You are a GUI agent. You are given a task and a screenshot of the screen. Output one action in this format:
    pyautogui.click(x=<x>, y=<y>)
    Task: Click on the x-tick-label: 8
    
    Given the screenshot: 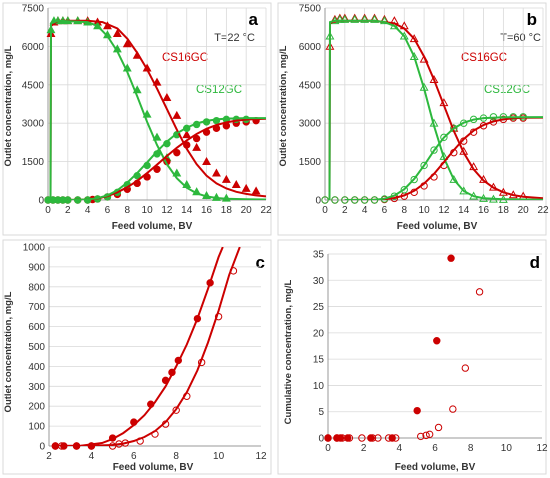 What is the action you would take?
    pyautogui.click(x=127, y=210)
    